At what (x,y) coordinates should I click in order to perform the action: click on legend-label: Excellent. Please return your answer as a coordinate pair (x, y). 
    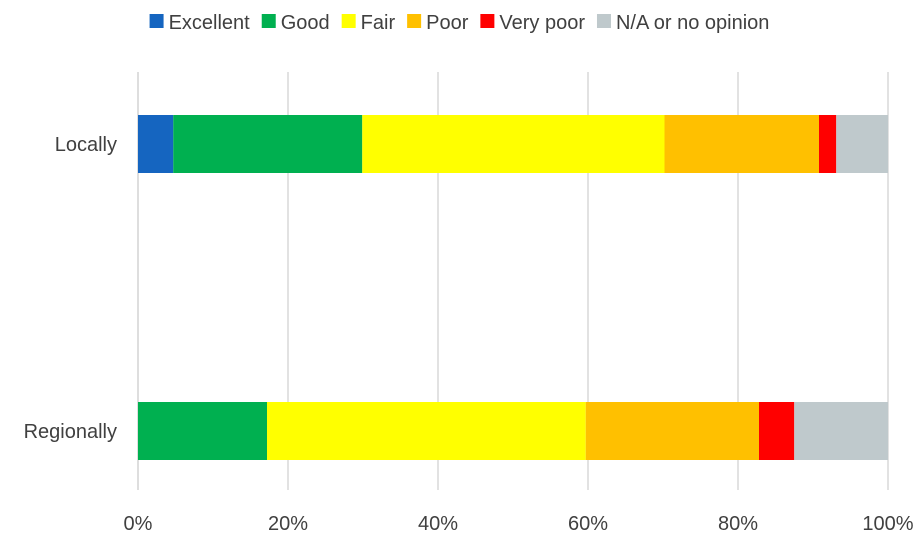
    Looking at the image, I should click on (210, 23).